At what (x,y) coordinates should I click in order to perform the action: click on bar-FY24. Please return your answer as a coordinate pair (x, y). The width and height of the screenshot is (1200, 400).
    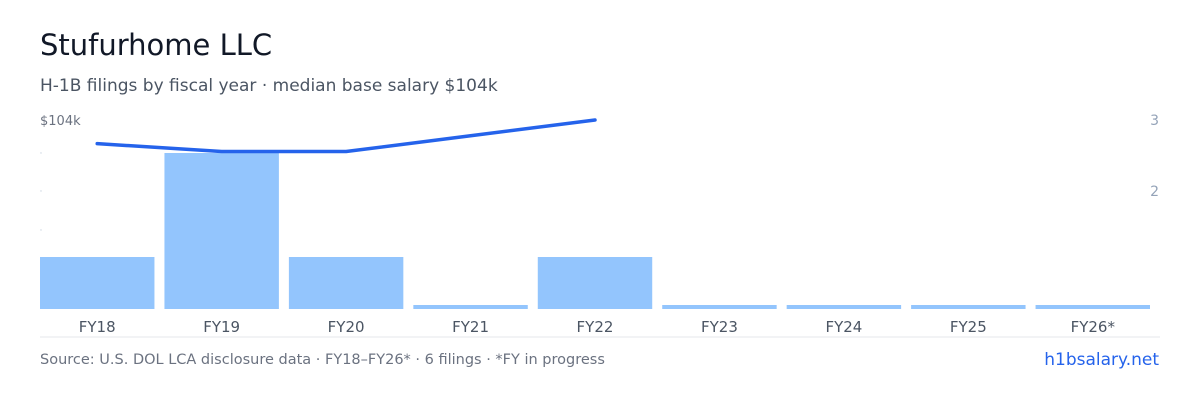
    Looking at the image, I should click on (844, 307).